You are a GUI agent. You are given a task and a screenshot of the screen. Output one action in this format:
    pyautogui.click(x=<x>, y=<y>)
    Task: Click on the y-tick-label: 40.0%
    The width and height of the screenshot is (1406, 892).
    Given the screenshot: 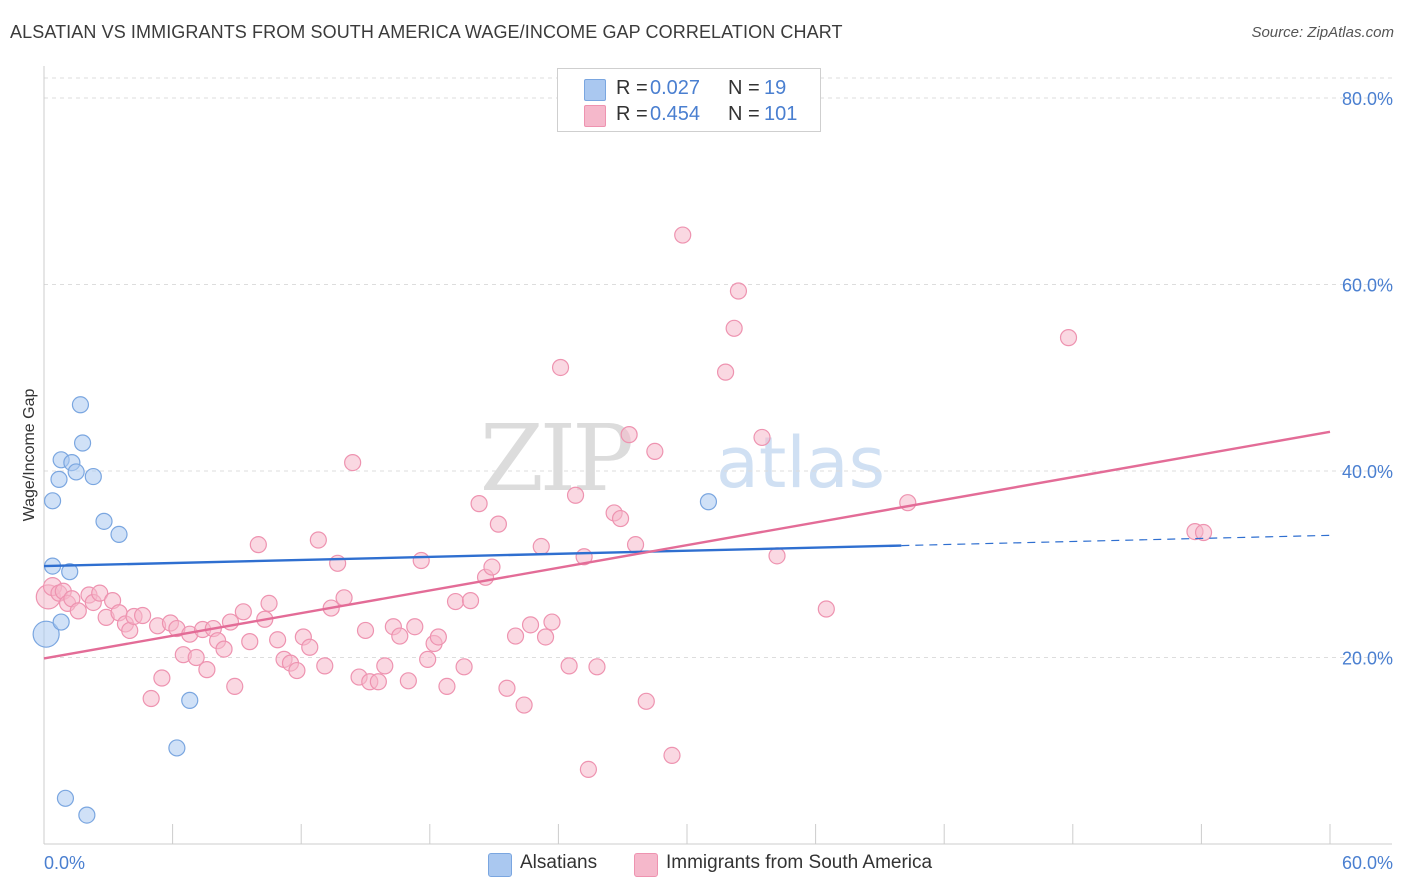 What is the action you would take?
    pyautogui.click(x=1367, y=472)
    